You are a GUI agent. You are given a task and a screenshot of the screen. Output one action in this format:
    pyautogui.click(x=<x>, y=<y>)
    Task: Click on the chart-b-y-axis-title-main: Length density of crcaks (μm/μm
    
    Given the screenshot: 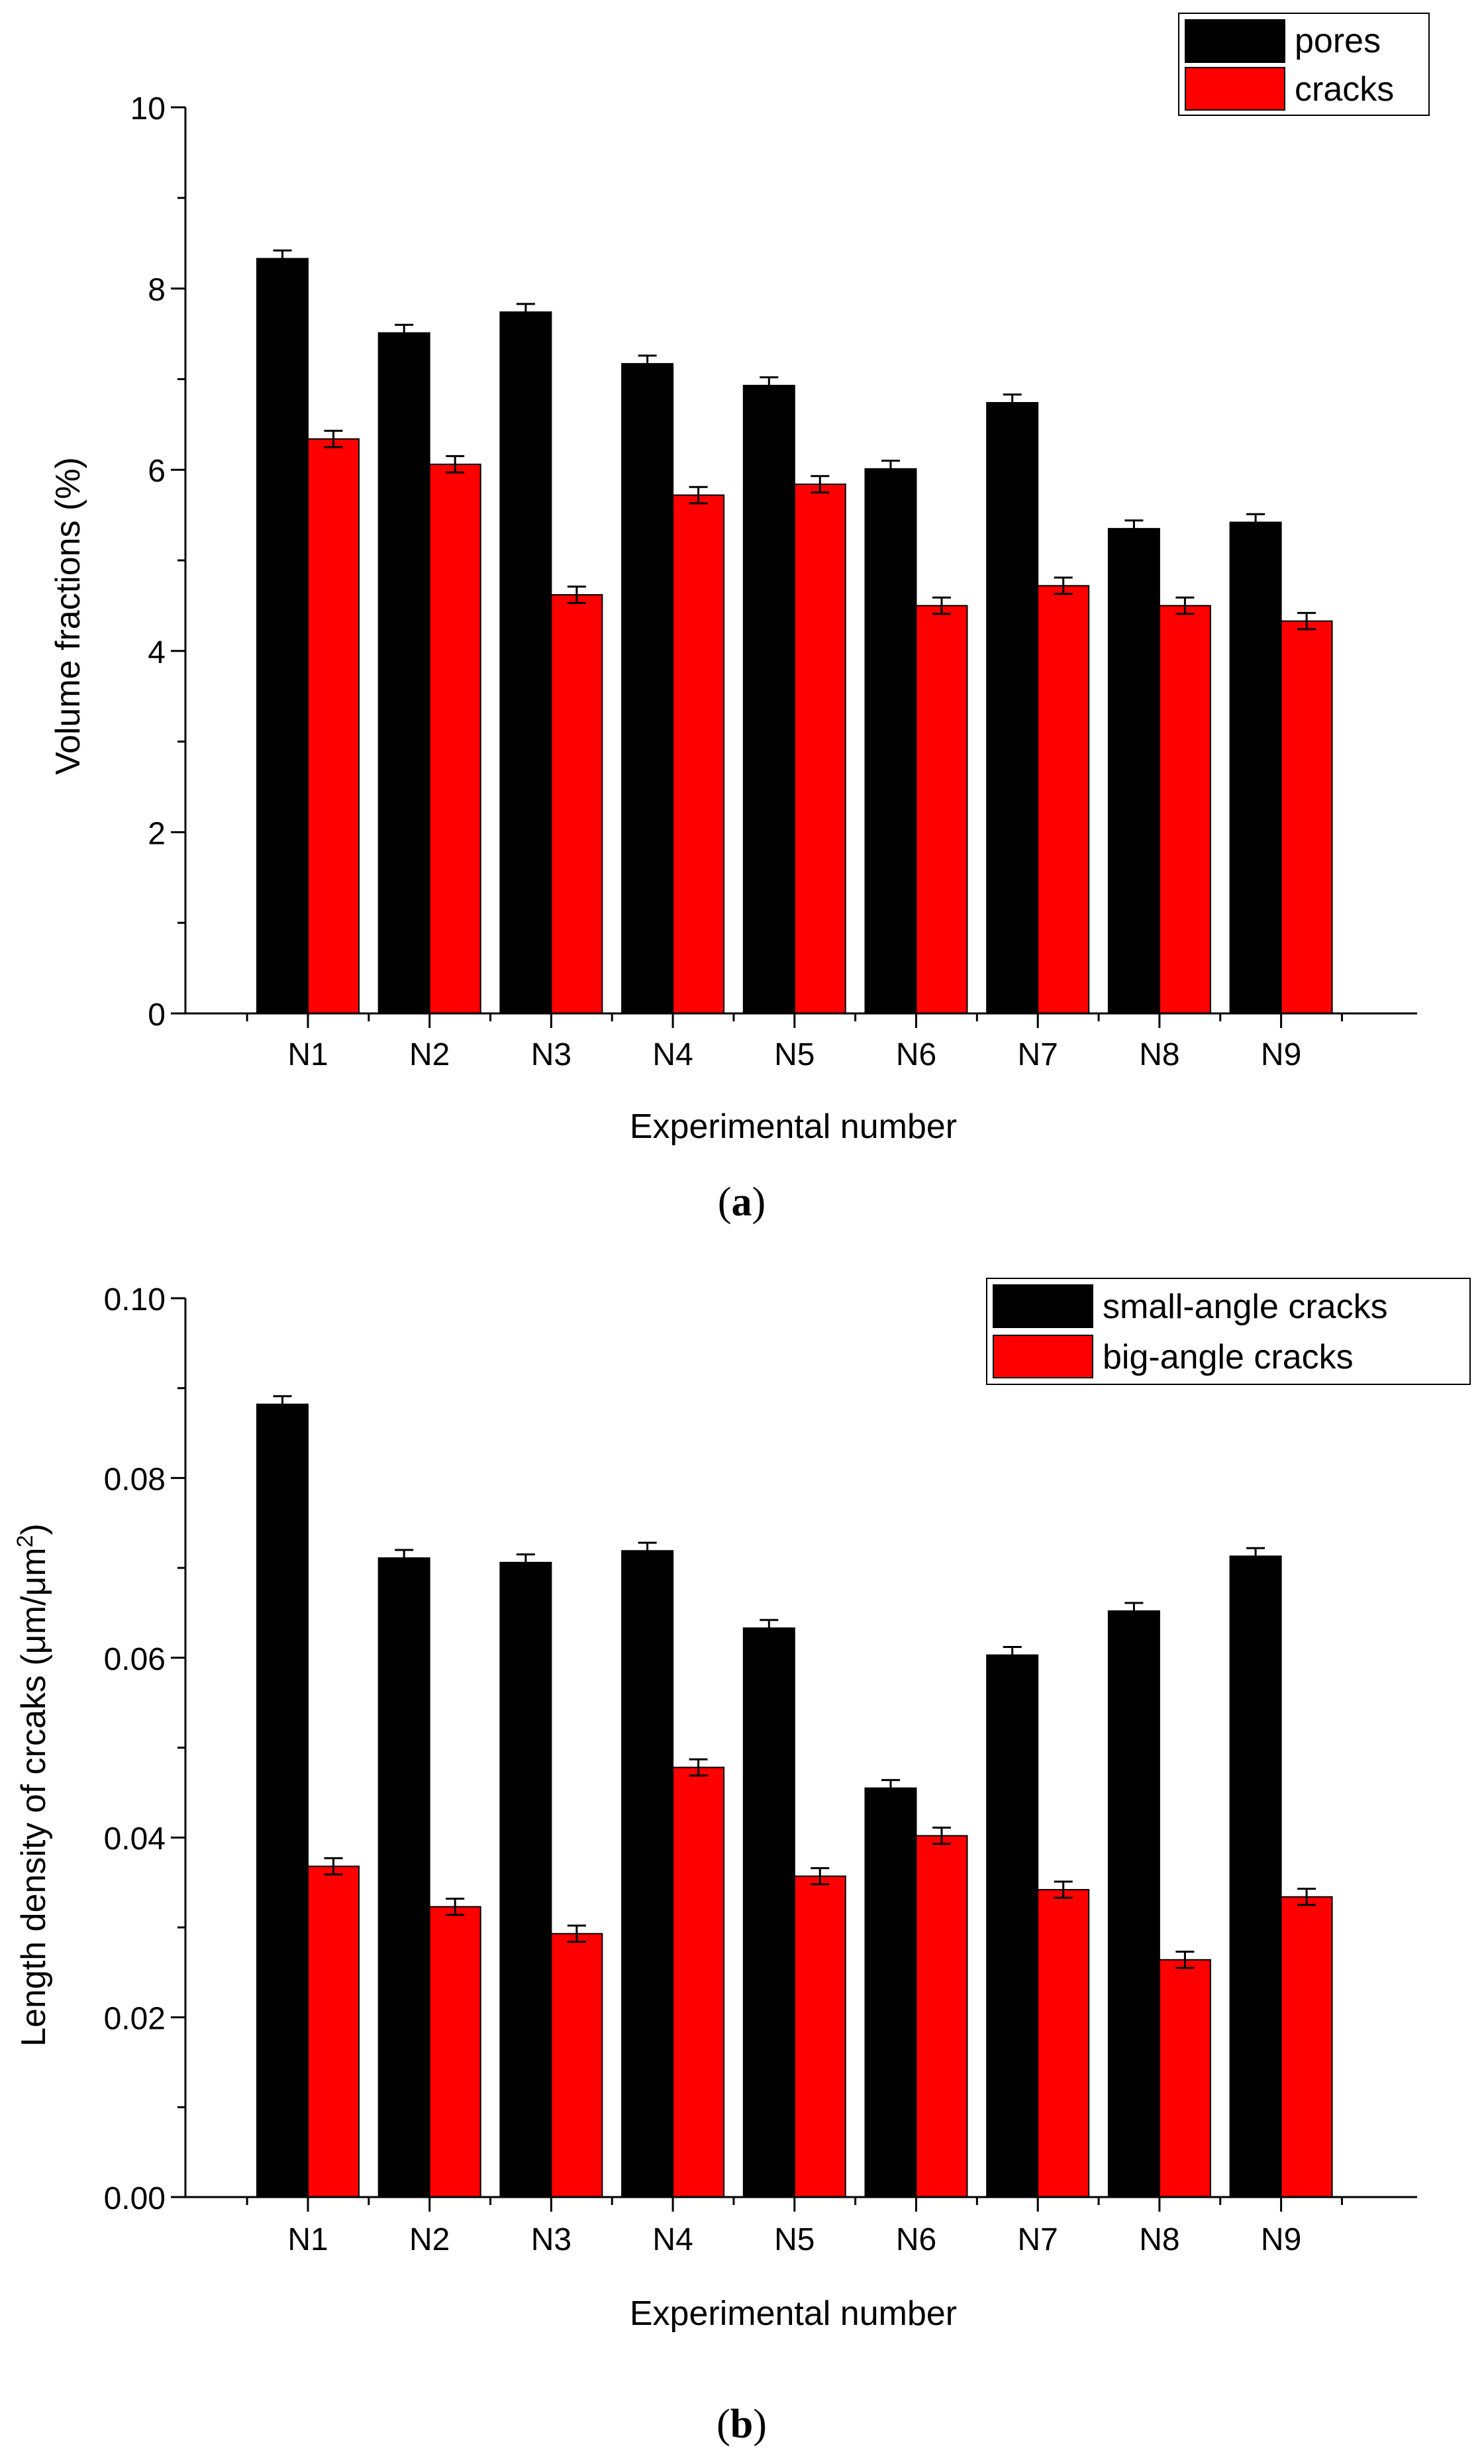 What is the action you would take?
    pyautogui.click(x=34, y=1797)
    